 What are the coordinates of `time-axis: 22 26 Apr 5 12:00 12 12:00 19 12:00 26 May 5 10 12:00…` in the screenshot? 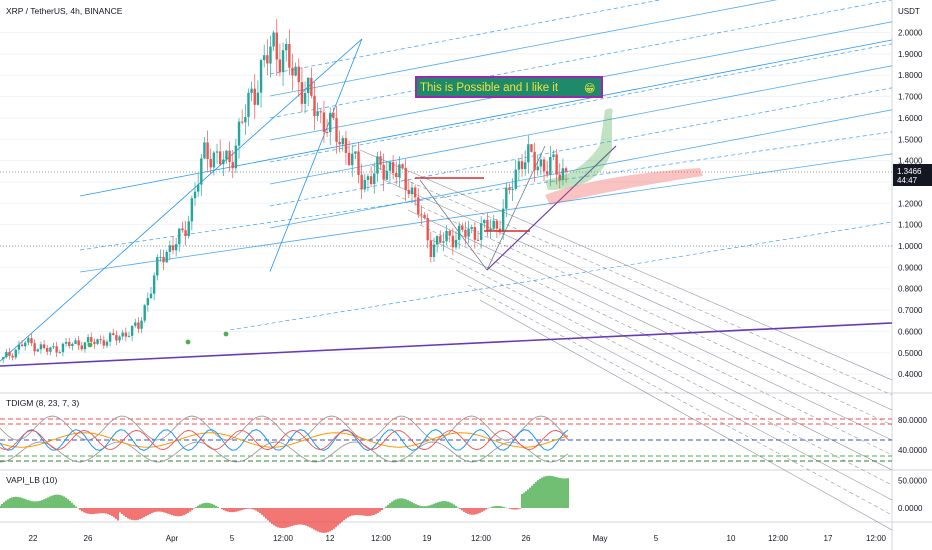 It's located at (458, 538).